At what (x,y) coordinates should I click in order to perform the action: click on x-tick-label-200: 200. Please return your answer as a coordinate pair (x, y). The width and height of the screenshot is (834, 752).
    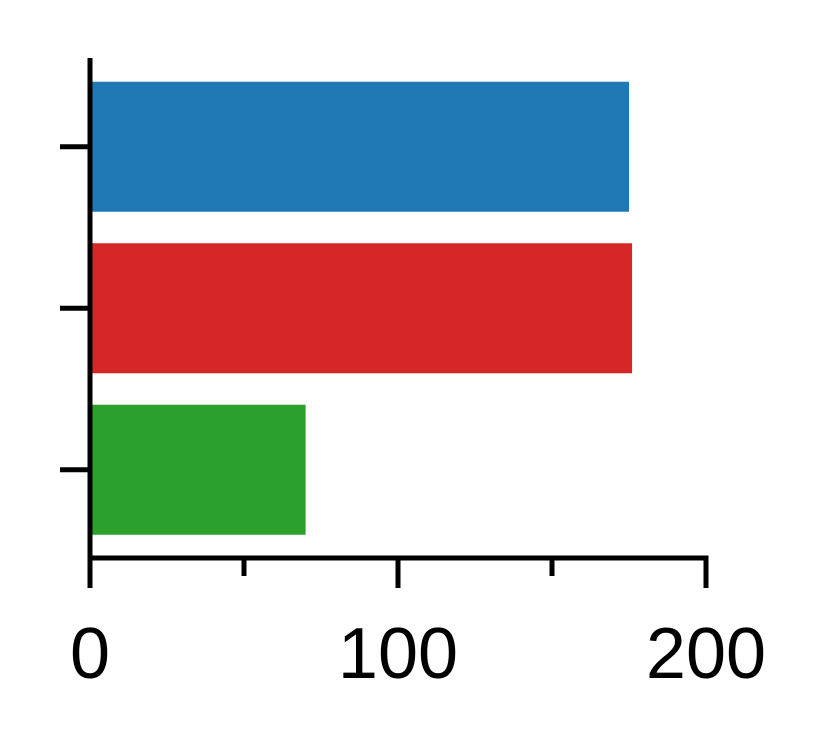
    Looking at the image, I should click on (706, 654).